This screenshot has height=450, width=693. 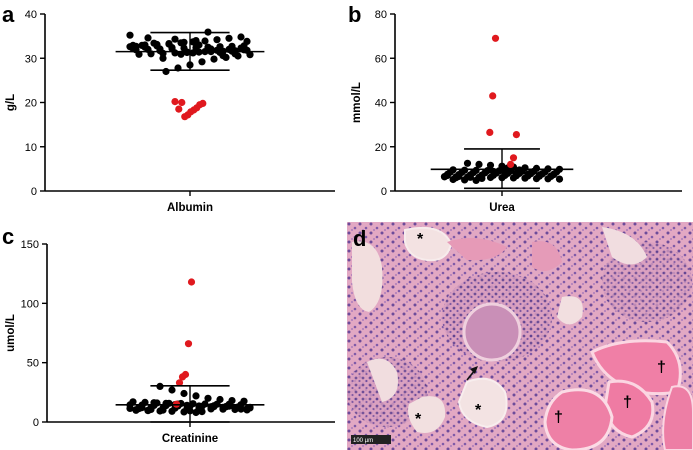 I want to click on x-category-label: Creatinine, so click(x=190, y=439).